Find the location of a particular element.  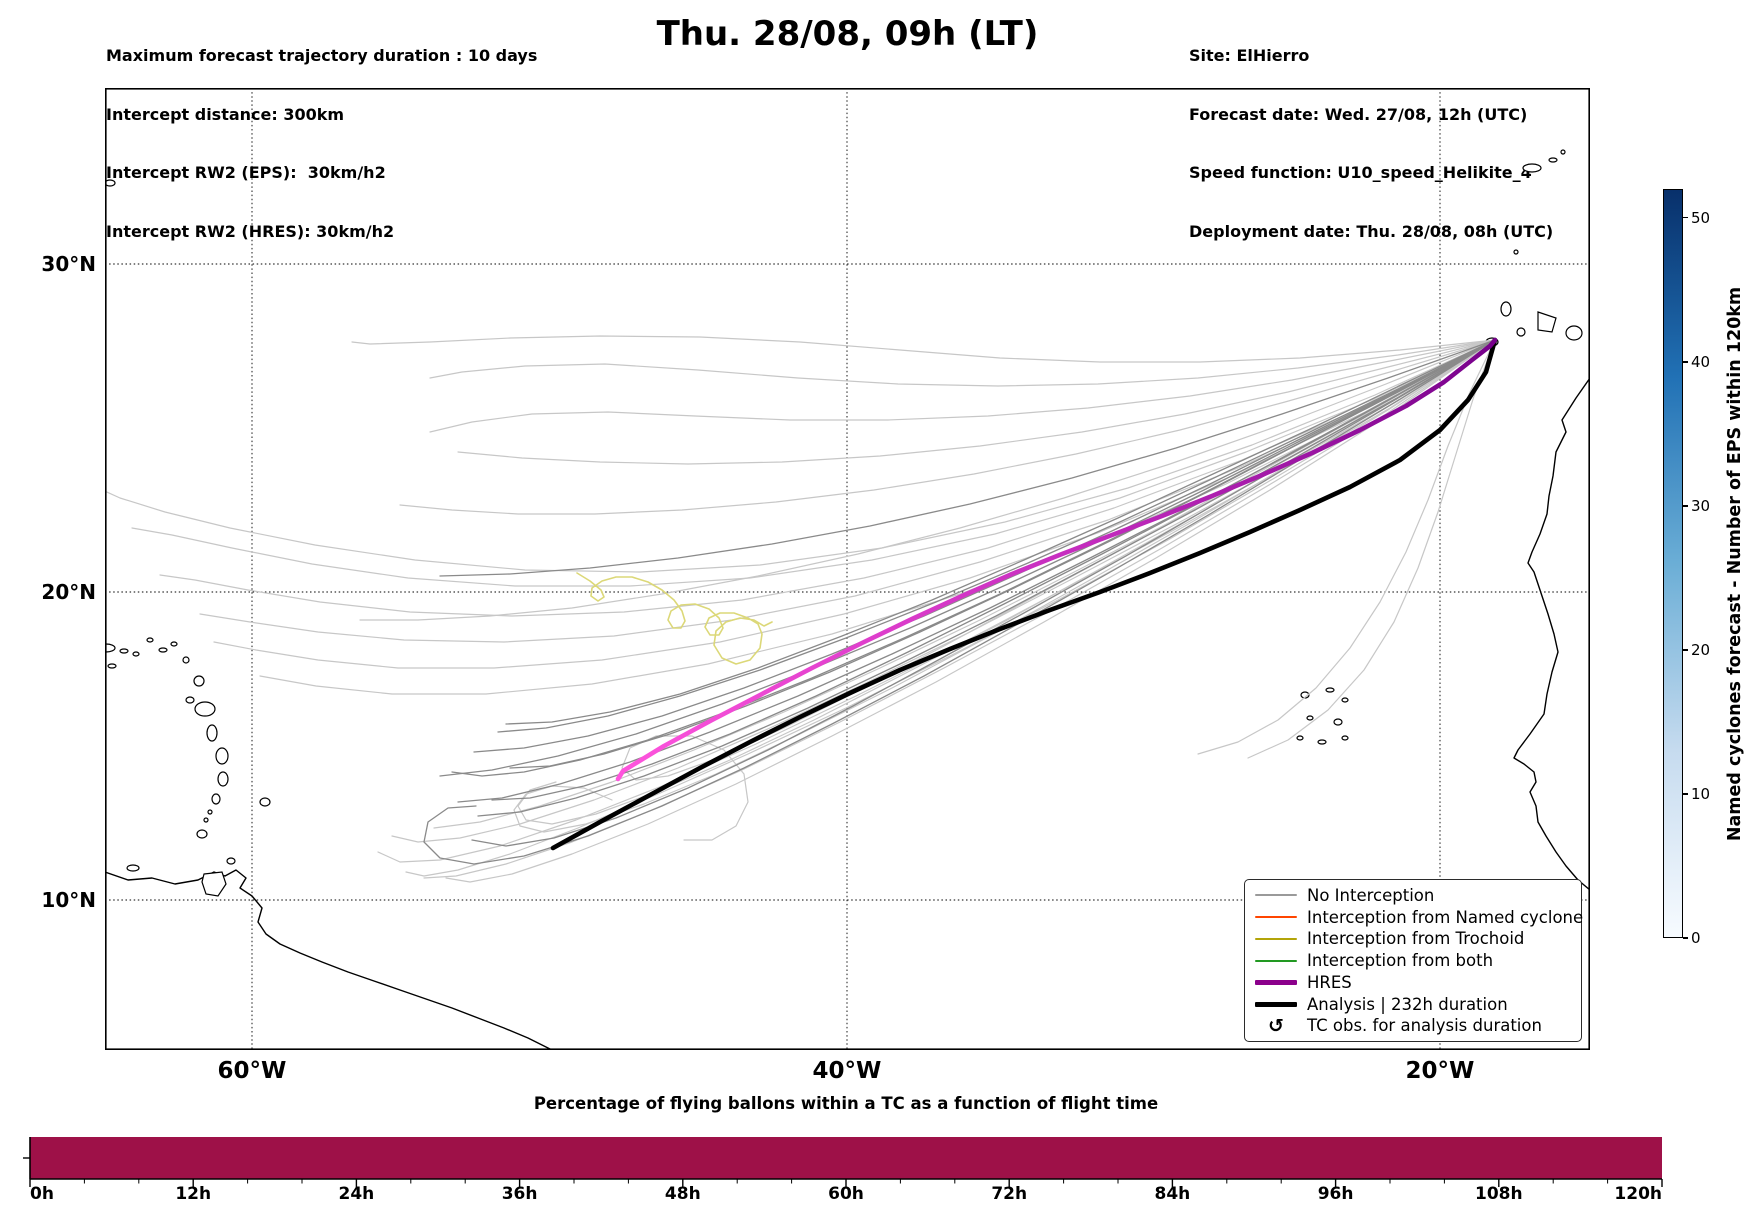

legend-item: Analysis | 232h duration is located at coordinates (1414, 1004).